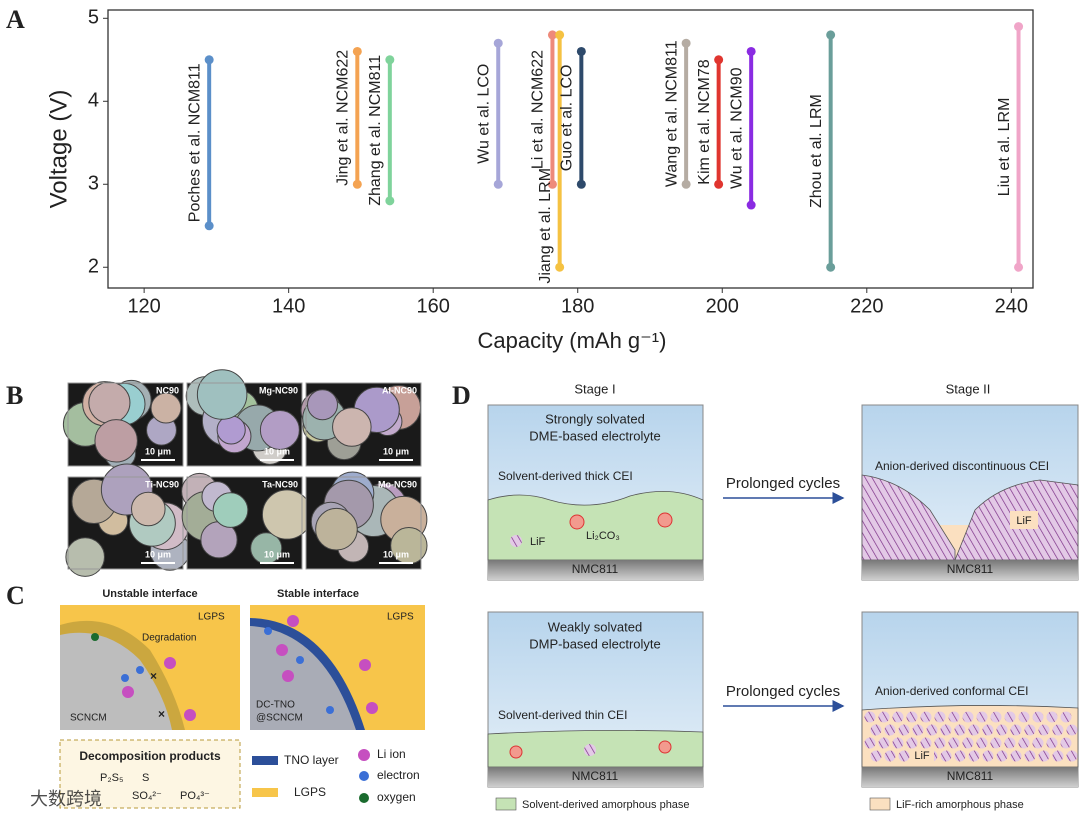  Describe the element at coordinates (145, 778) in the screenshot. I see `label: S` at that location.